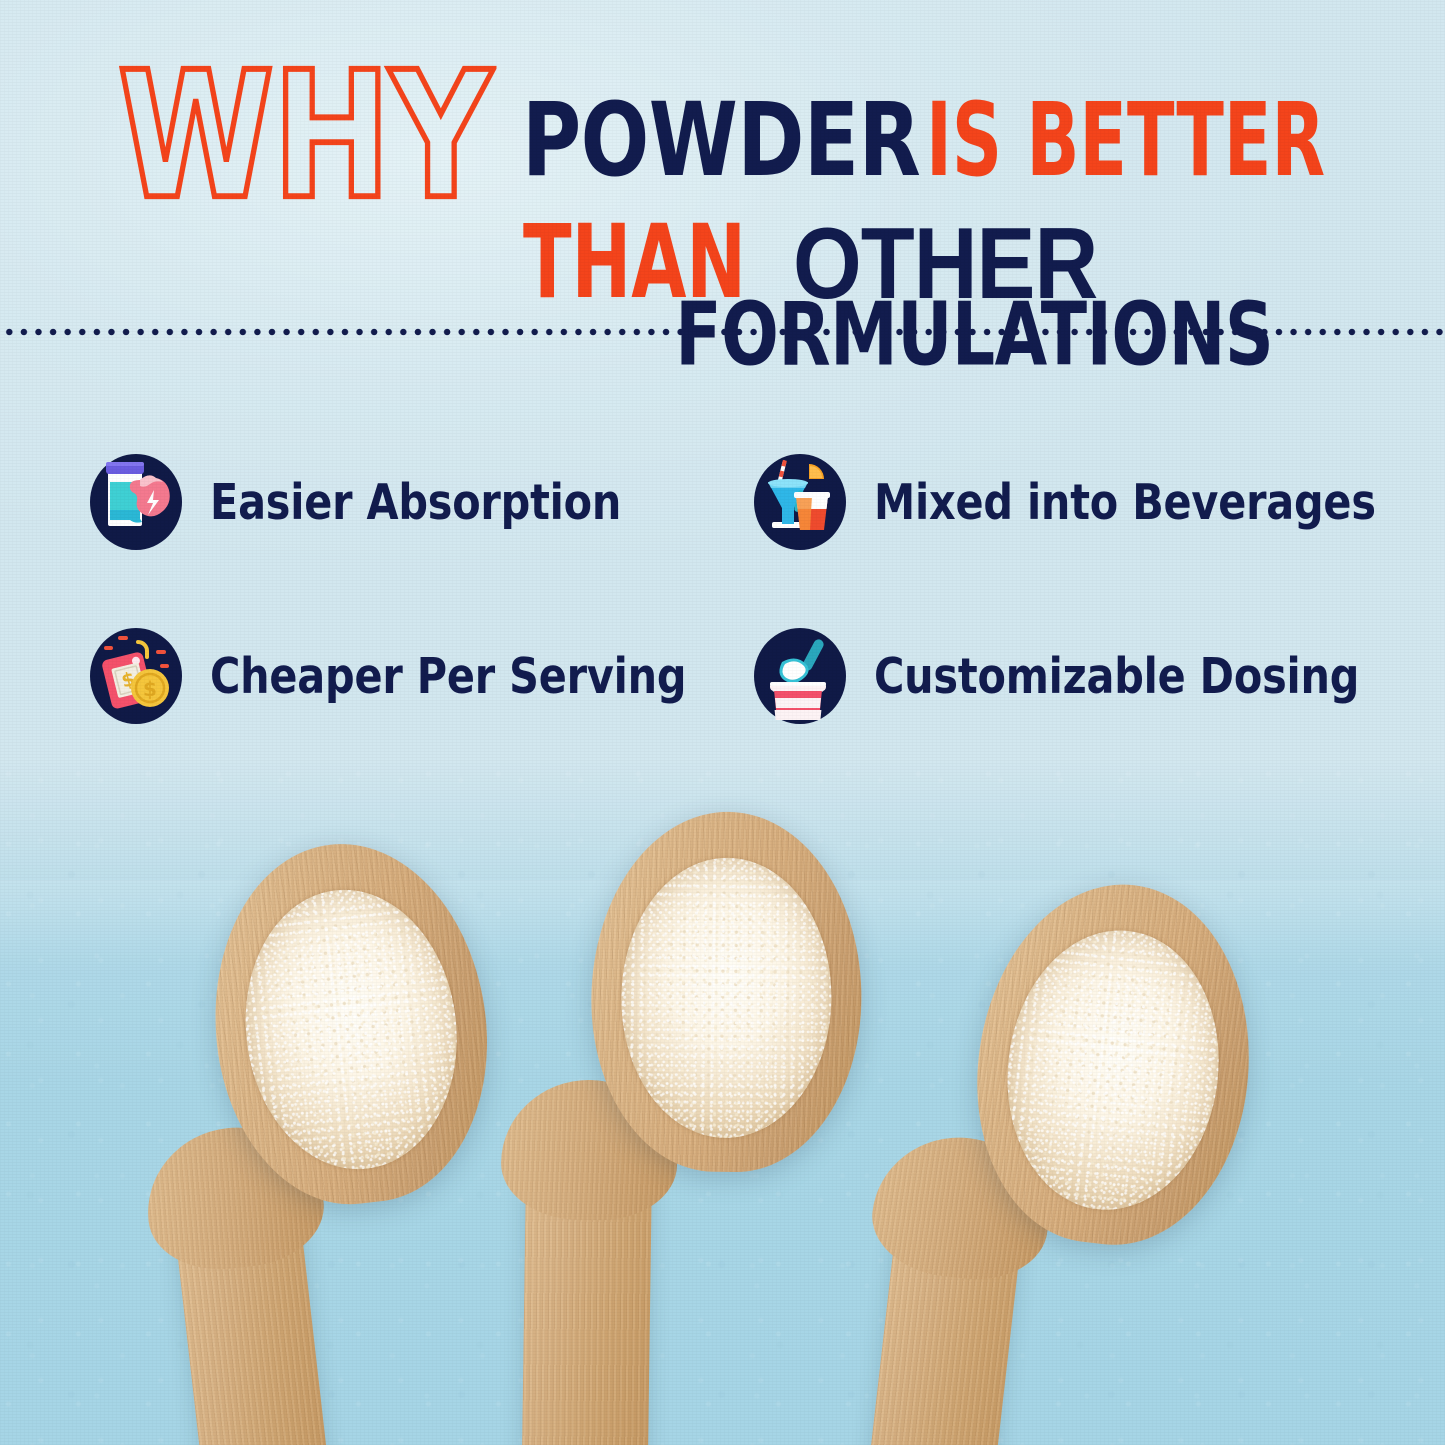 Image resolution: width=1445 pixels, height=1445 pixels. What do you see at coordinates (136, 502) in the screenshot?
I see `supplement-jar-stomach-icon` at bounding box center [136, 502].